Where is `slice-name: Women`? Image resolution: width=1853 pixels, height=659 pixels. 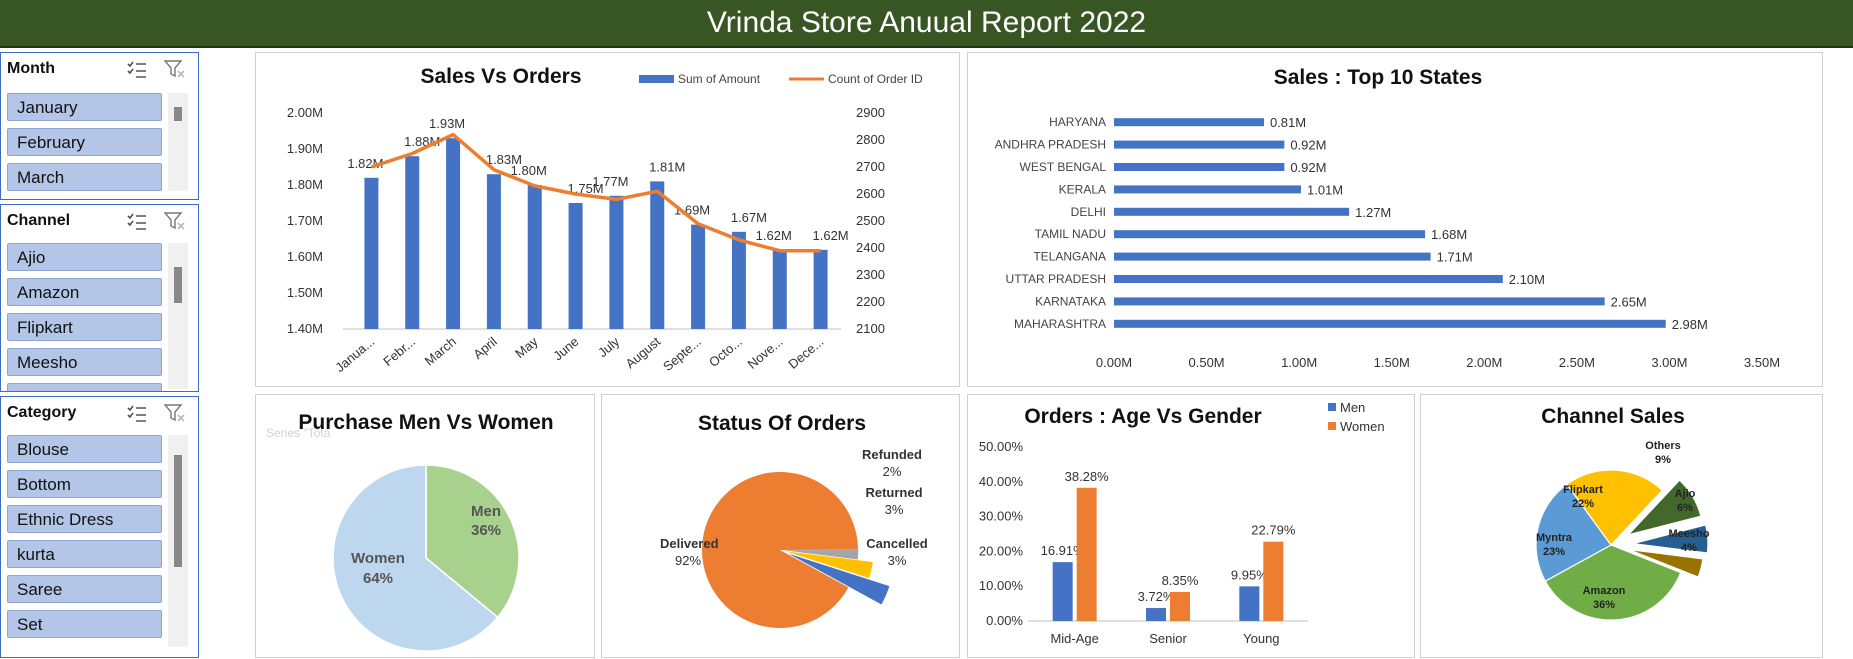 slice-name: Women is located at coordinates (378, 558).